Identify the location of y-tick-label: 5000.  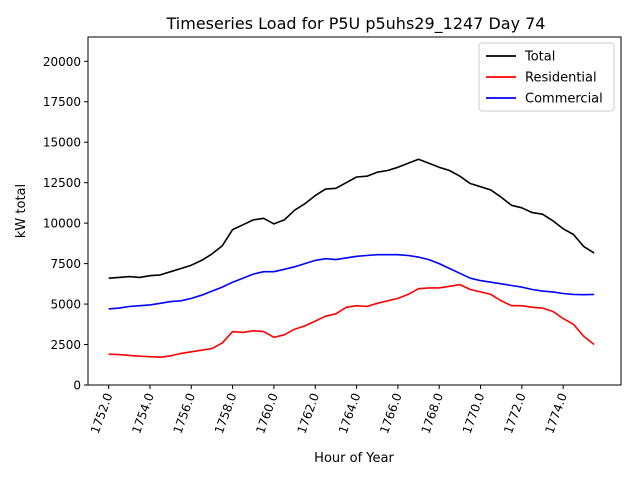
(65, 305).